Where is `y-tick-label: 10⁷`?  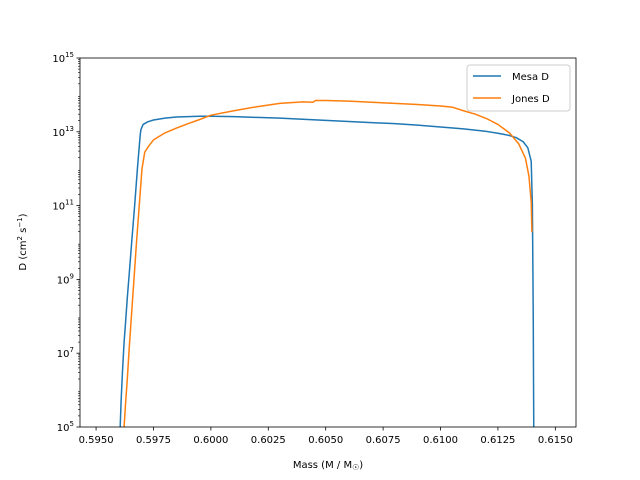
y-tick-label: 10⁷ is located at coordinates (65, 353).